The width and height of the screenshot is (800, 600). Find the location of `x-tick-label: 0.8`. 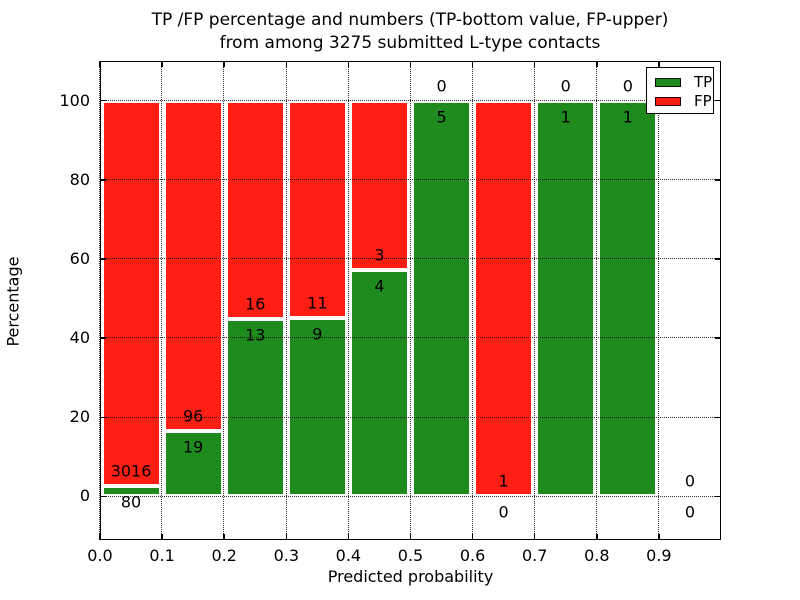

x-tick-label: 0.8 is located at coordinates (597, 555).